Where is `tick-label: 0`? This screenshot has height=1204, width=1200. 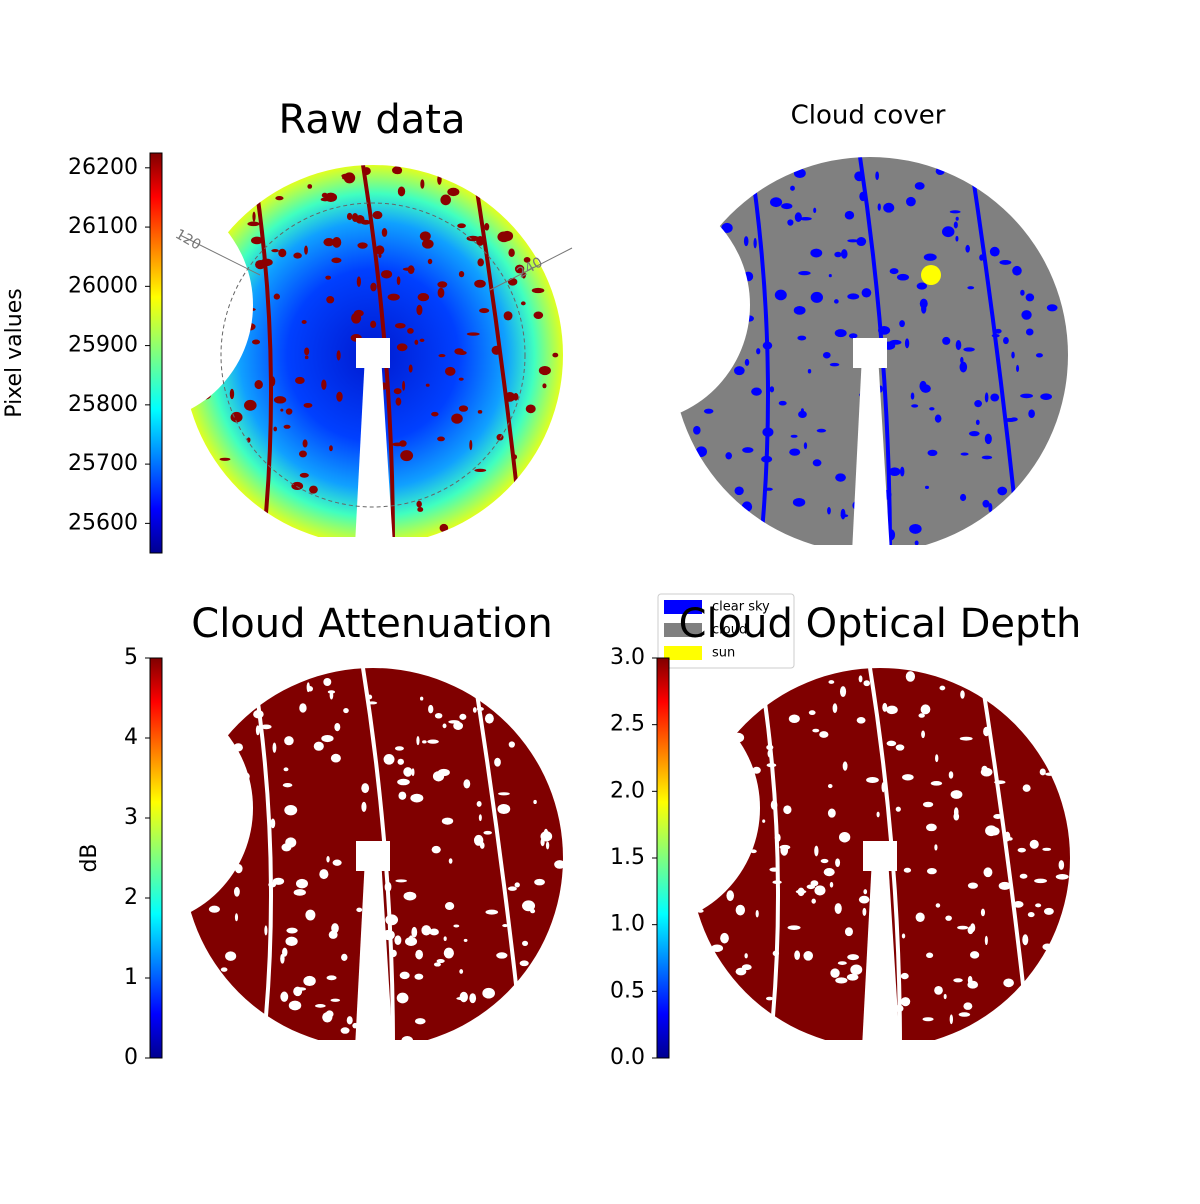
tick-label: 0 is located at coordinates (131, 1057).